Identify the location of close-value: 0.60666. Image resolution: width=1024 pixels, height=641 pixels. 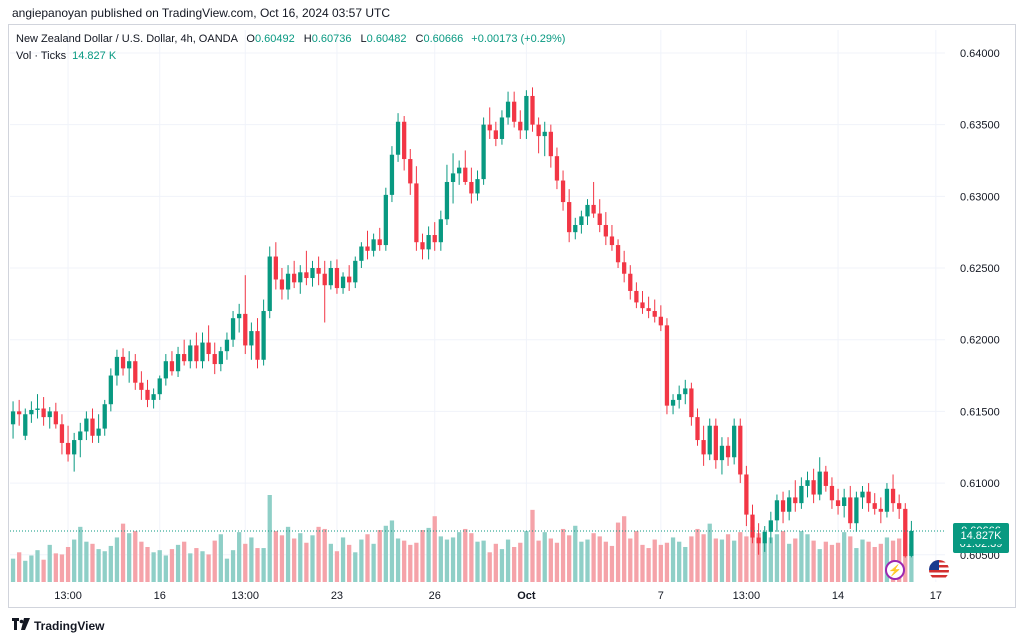
(443, 39).